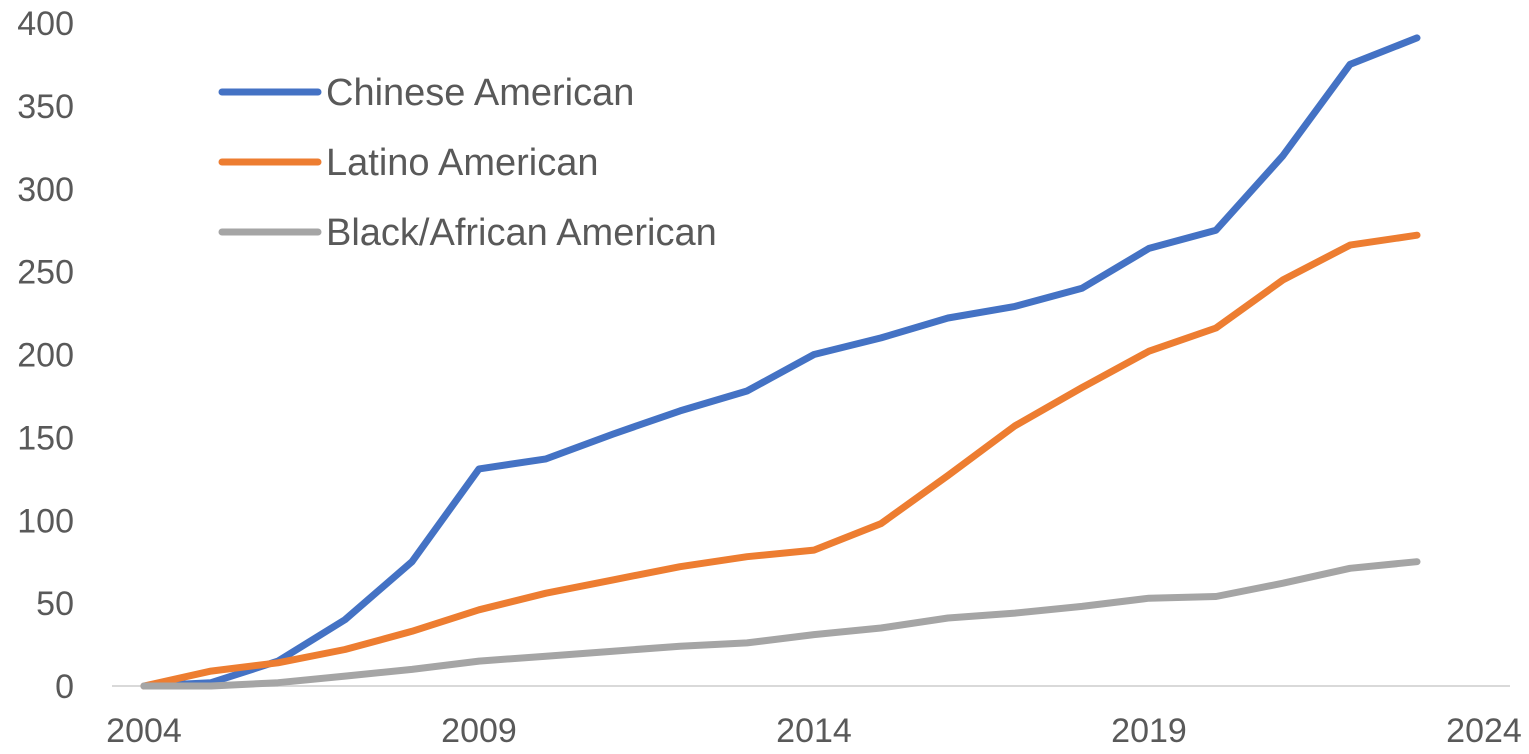 Image resolution: width=1529 pixels, height=754 pixels. What do you see at coordinates (64, 687) in the screenshot?
I see `y-tick-label: 0` at bounding box center [64, 687].